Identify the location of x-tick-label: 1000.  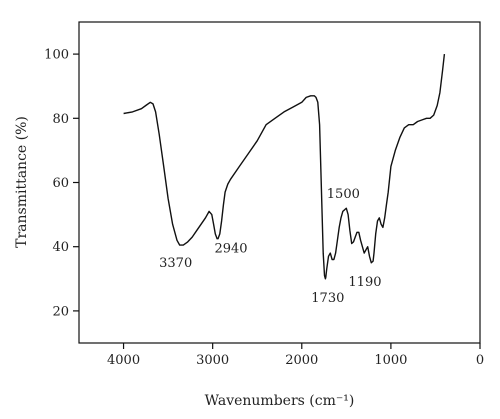
(390, 360).